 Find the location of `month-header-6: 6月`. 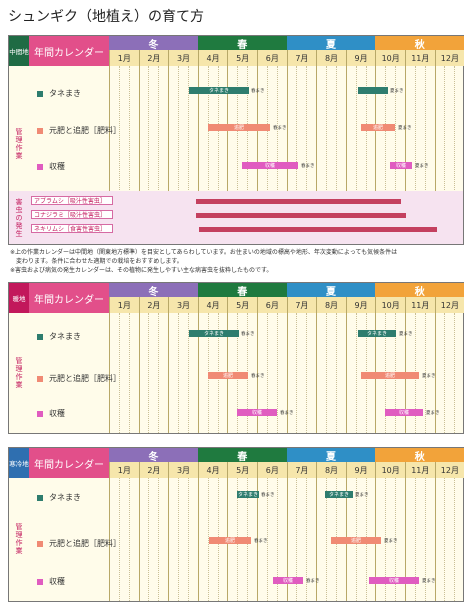

month-header-6: 6月 is located at coordinates (272, 58).